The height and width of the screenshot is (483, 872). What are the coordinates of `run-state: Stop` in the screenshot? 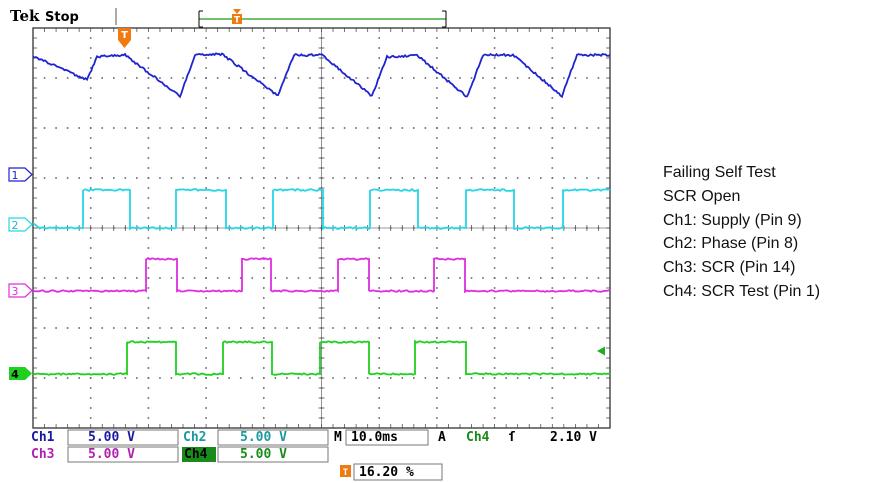 It's located at (62, 17).